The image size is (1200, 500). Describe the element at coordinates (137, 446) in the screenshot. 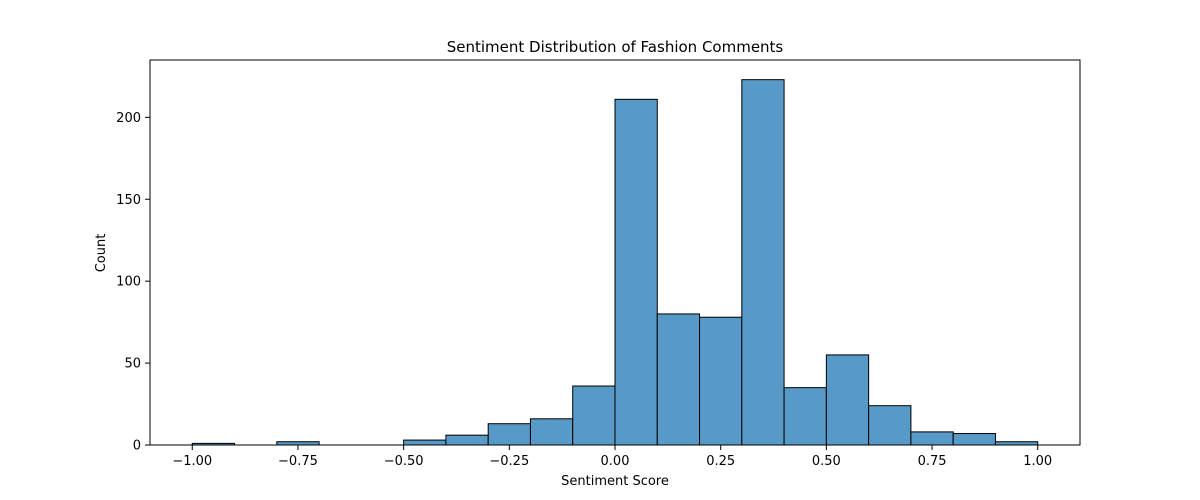

I see `y-tick-label: 0` at that location.